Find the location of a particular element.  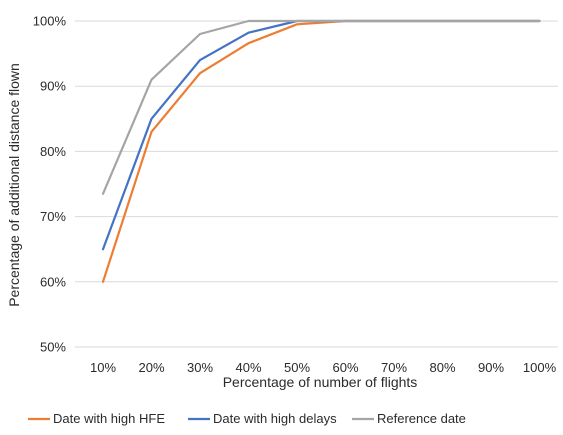

x-tick-labels: 10% 20% 30% 40% 50% 60% 70% 80% 90% 100% is located at coordinates (323, 367).